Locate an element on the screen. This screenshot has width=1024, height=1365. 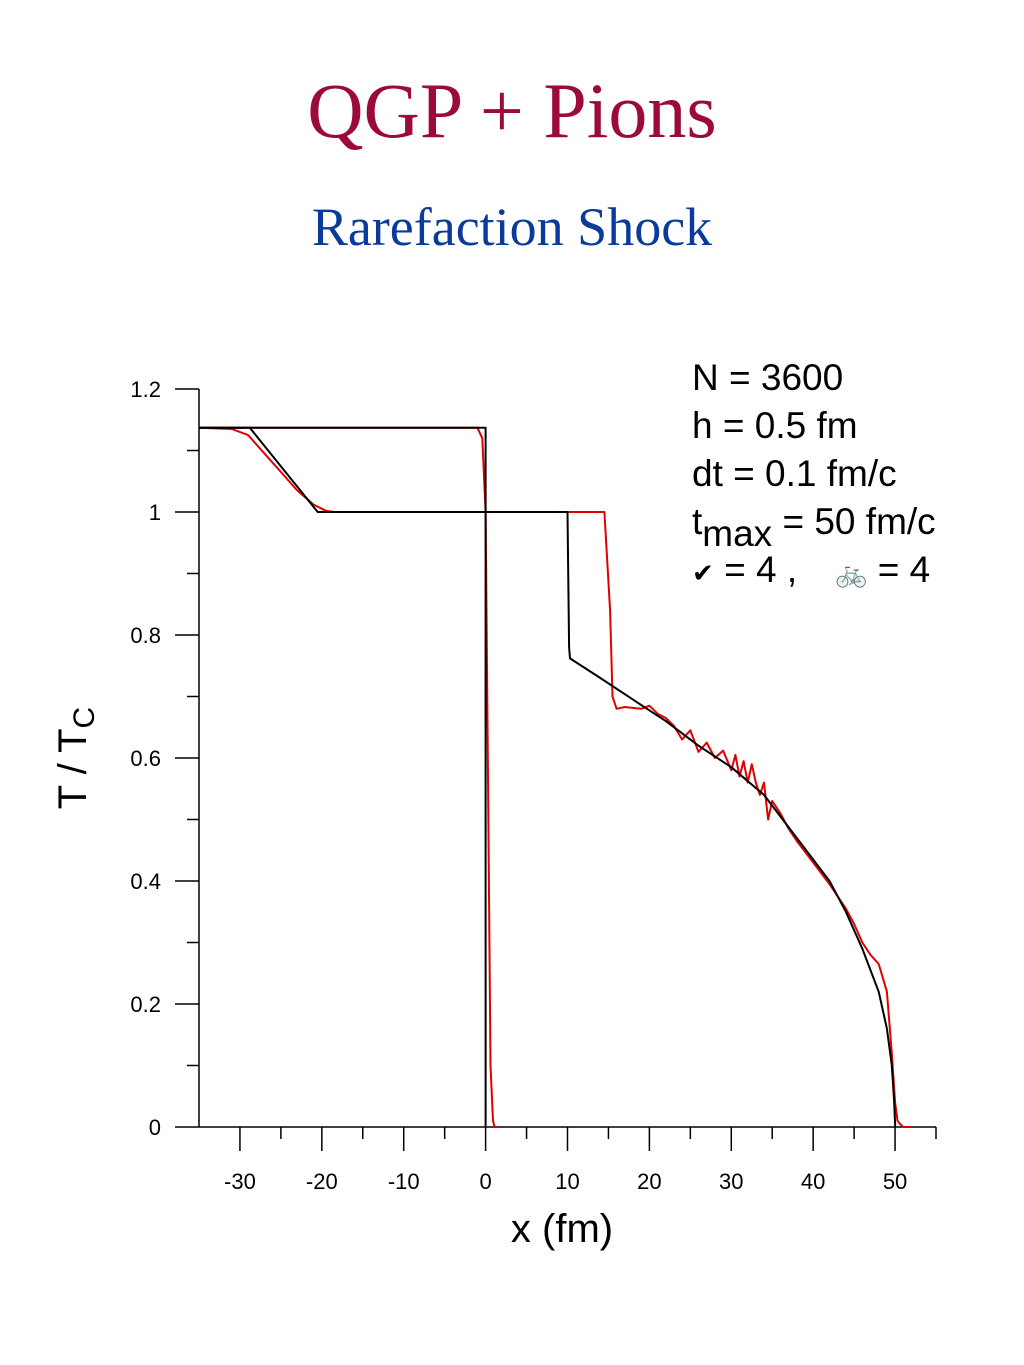
x-axis-label: x (fm) is located at coordinates (562, 1229).